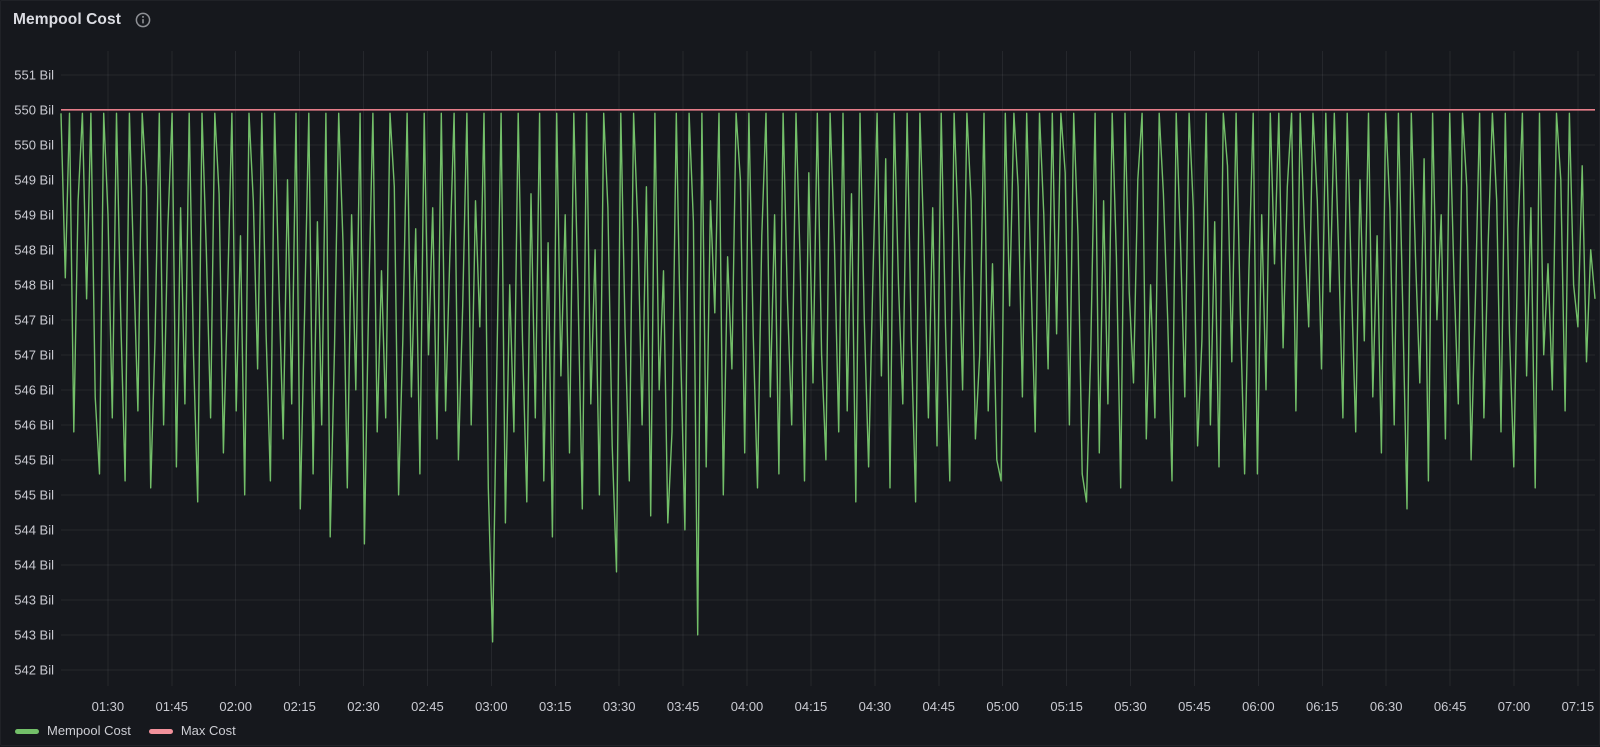 Image resolution: width=1600 pixels, height=747 pixels. What do you see at coordinates (108, 706) in the screenshot?
I see `x-tick-label: 01:30` at bounding box center [108, 706].